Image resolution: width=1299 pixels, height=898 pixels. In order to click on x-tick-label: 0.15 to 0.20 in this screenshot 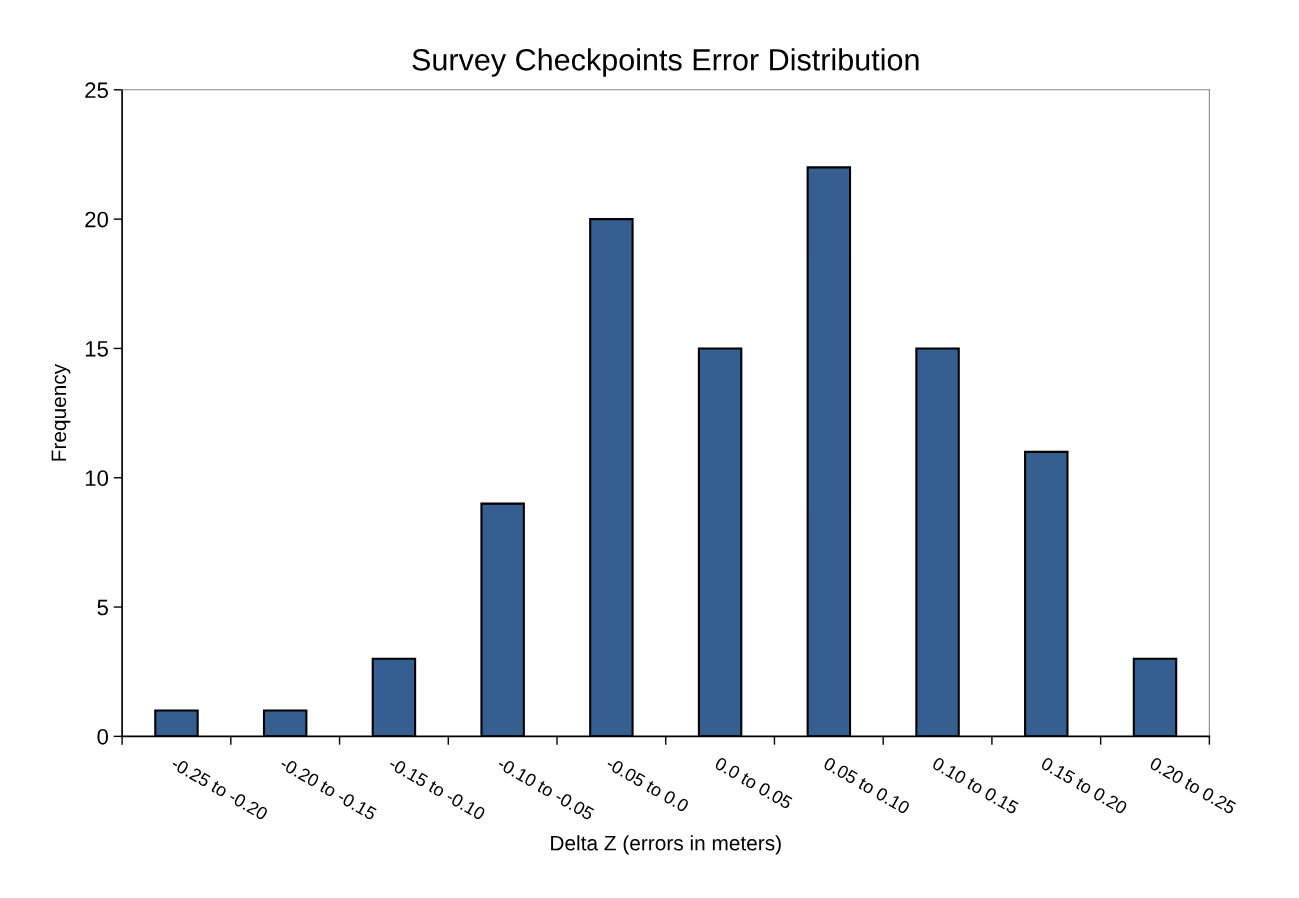, I will do `click(1084, 785)`.